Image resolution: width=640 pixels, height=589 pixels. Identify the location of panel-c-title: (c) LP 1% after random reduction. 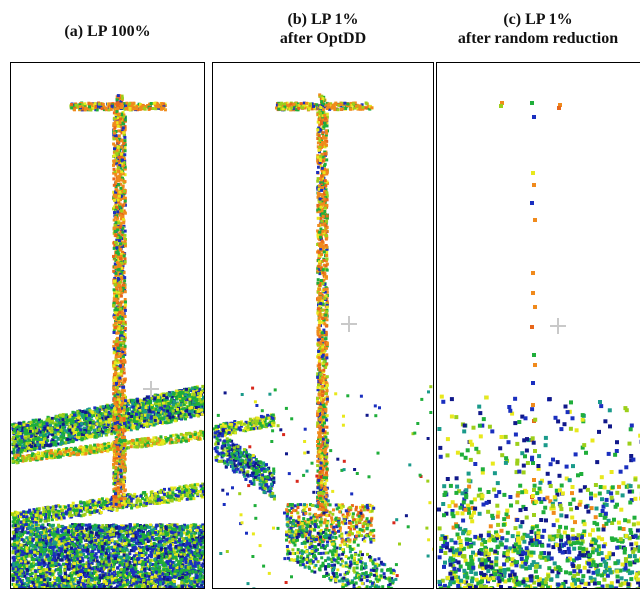
(538, 29).